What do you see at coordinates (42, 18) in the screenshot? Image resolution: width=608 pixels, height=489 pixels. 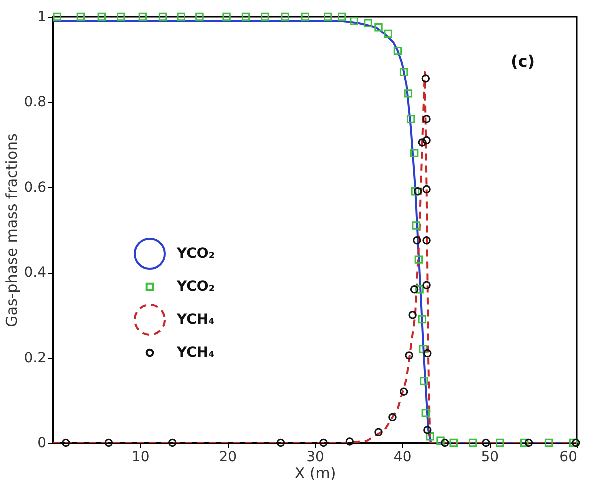 I see `y-tick-label: 1` at bounding box center [42, 18].